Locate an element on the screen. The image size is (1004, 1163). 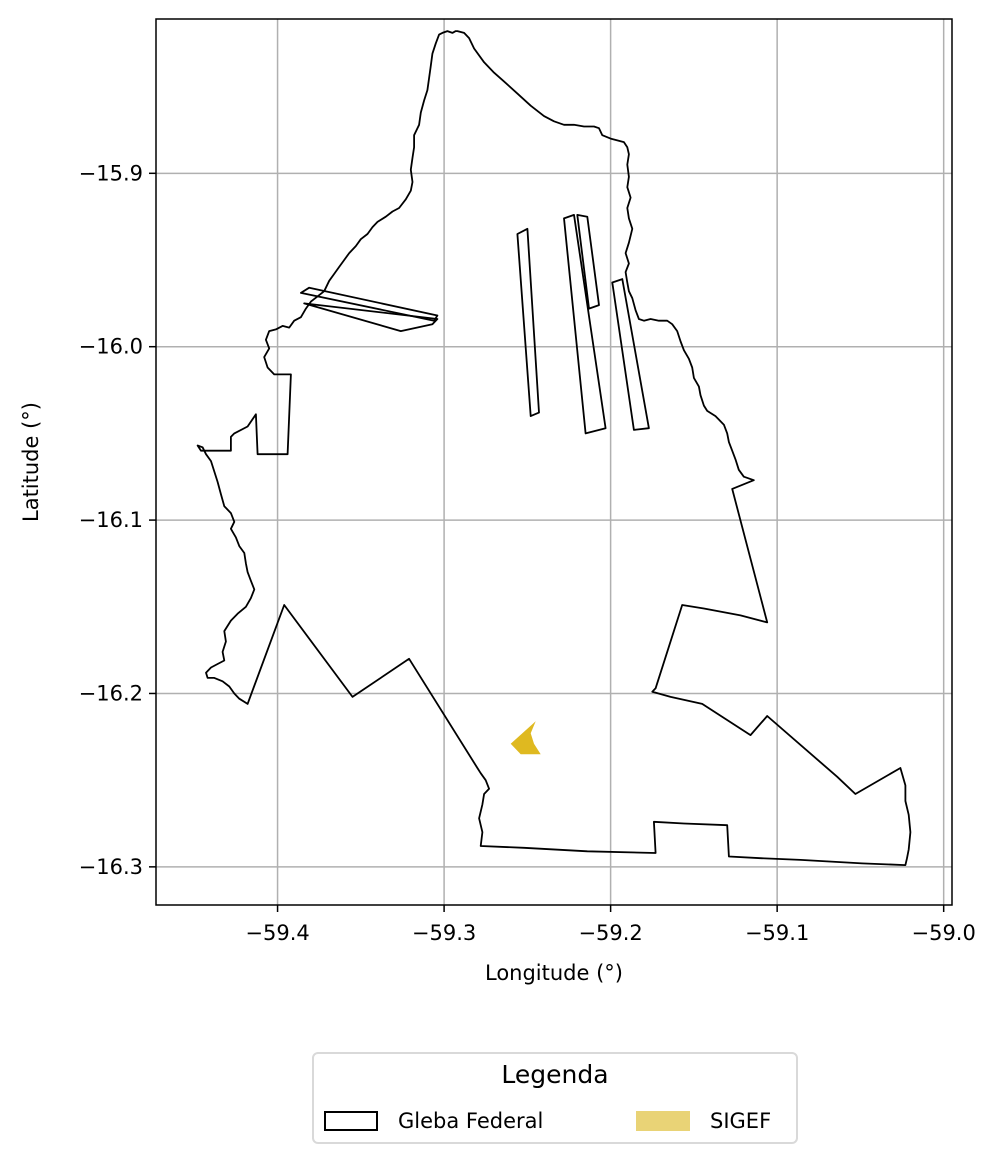
y-tick-label-0: −15.9 is located at coordinates (111, 173).